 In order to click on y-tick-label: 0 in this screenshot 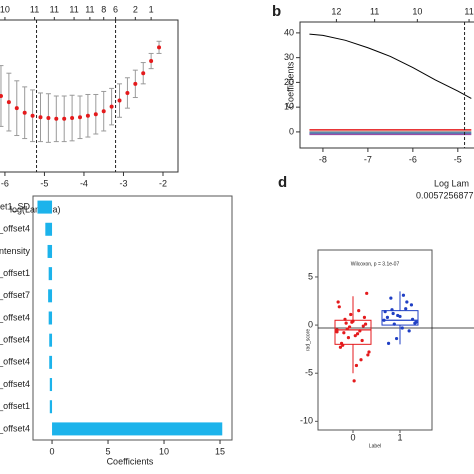, I will do `click(310, 324)`.